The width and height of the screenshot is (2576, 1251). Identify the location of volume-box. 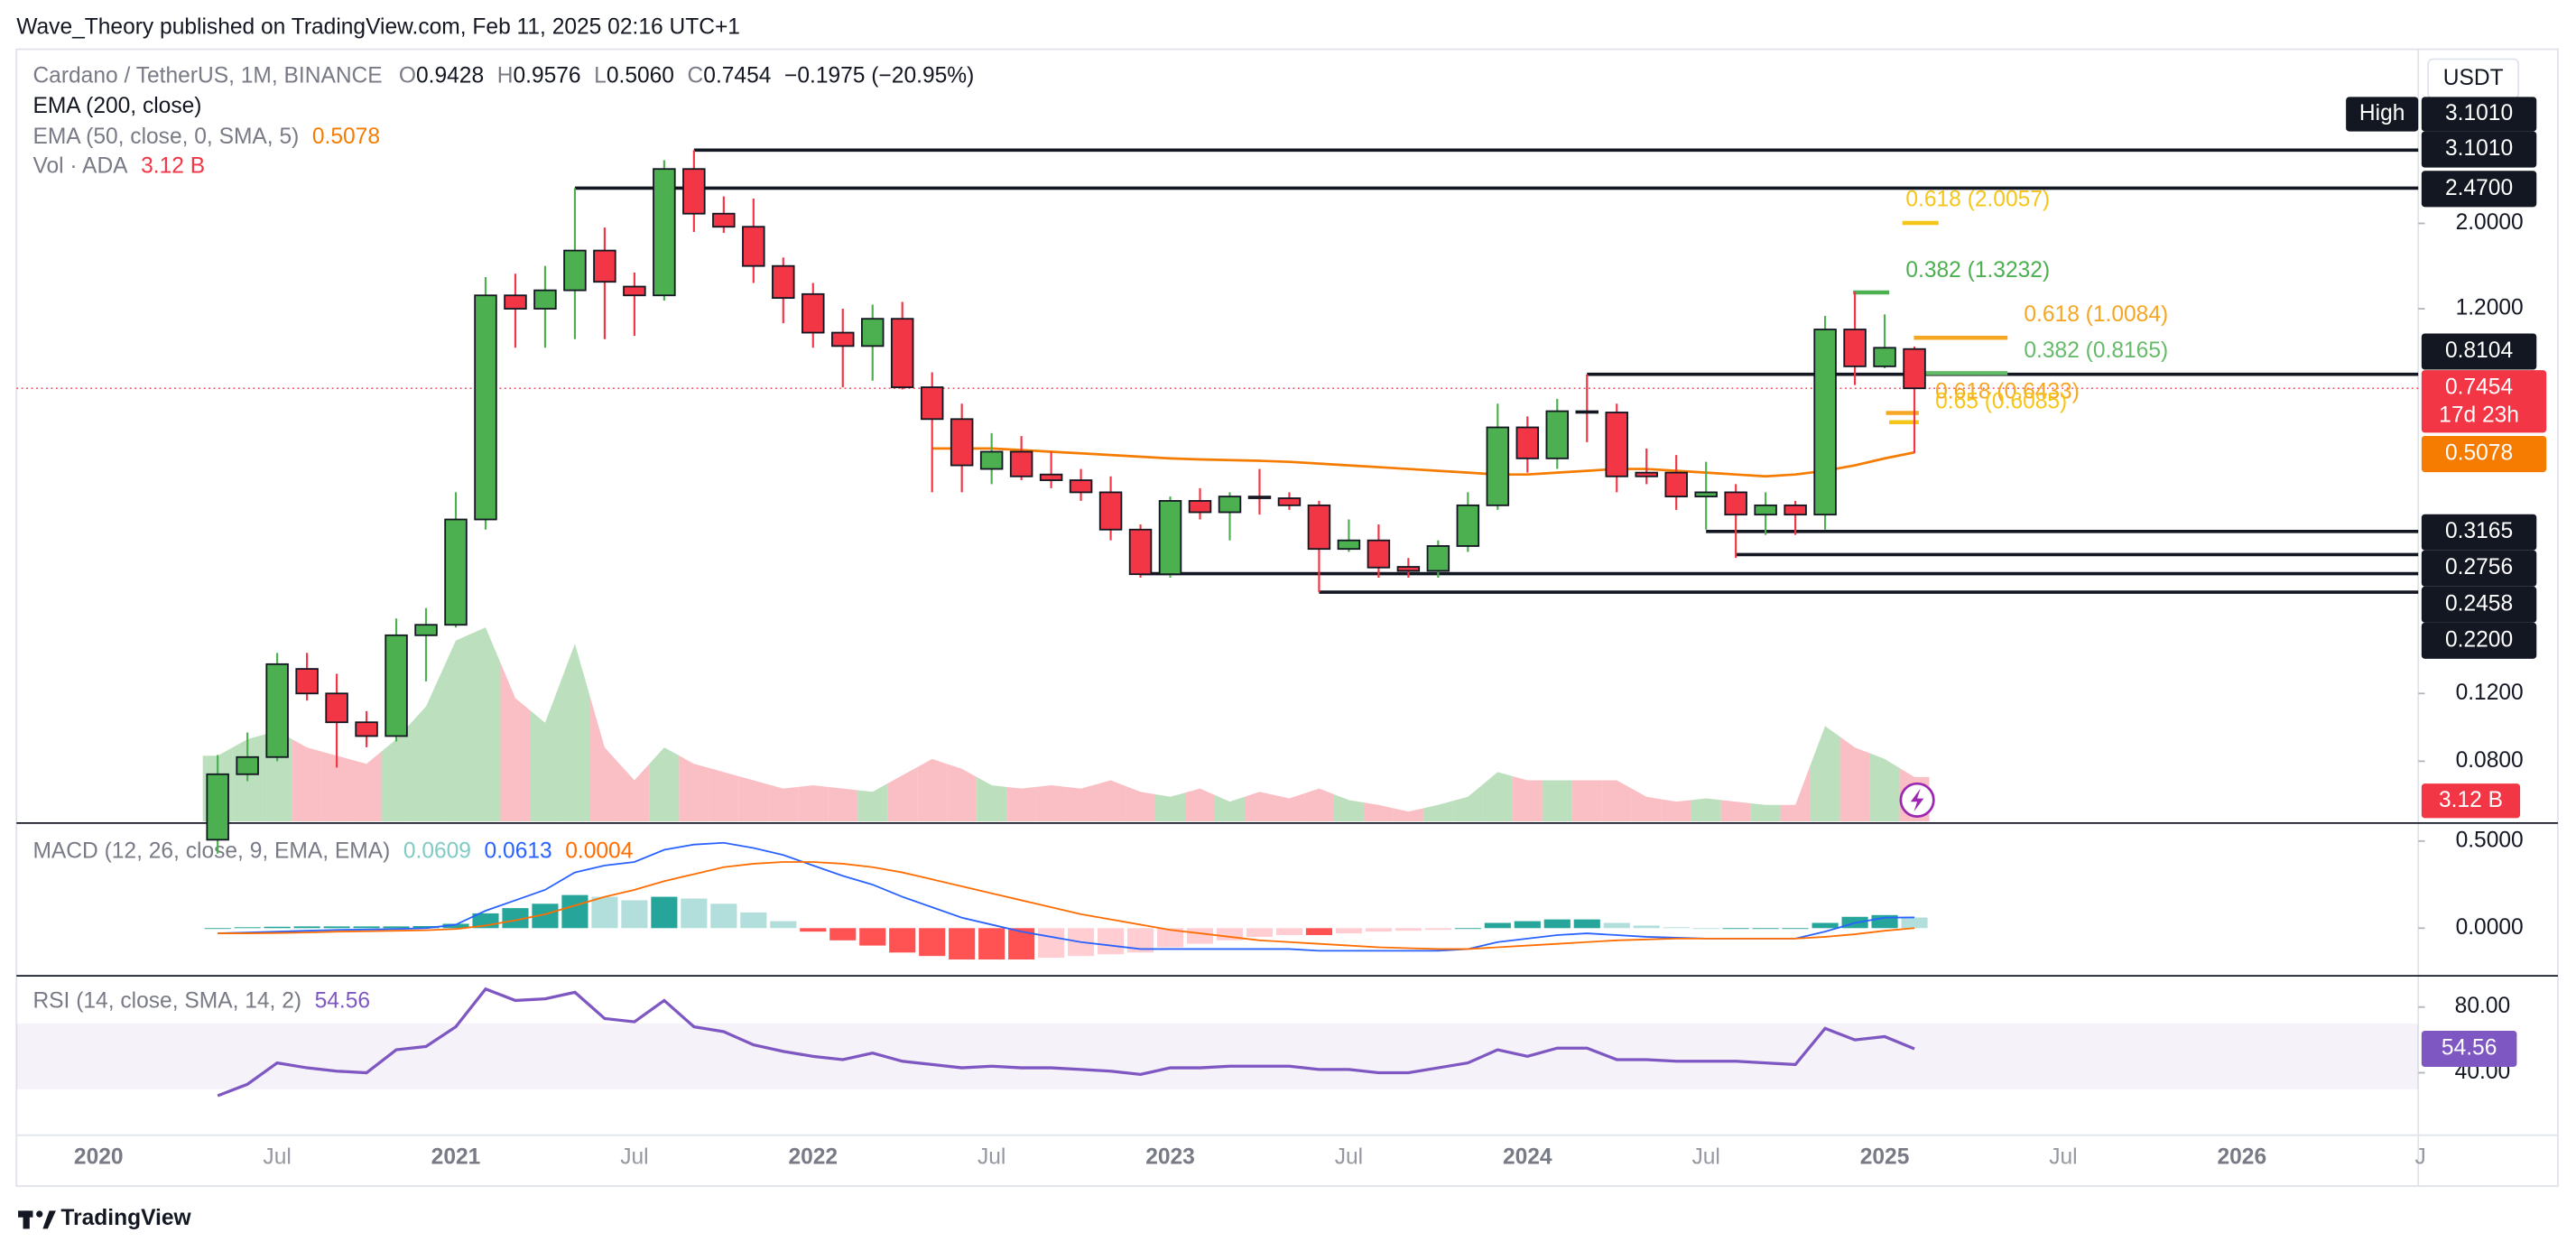
(2471, 801).